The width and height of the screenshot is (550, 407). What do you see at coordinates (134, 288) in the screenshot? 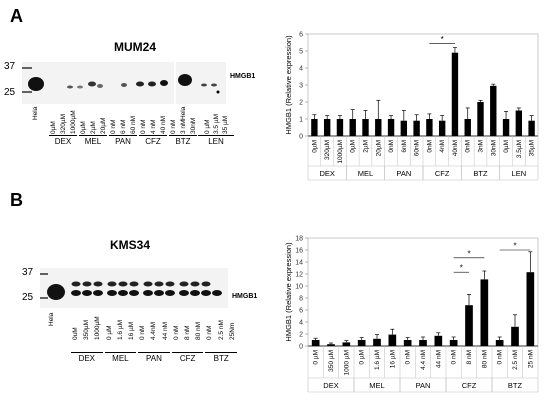
I see `western-blot-b` at bounding box center [134, 288].